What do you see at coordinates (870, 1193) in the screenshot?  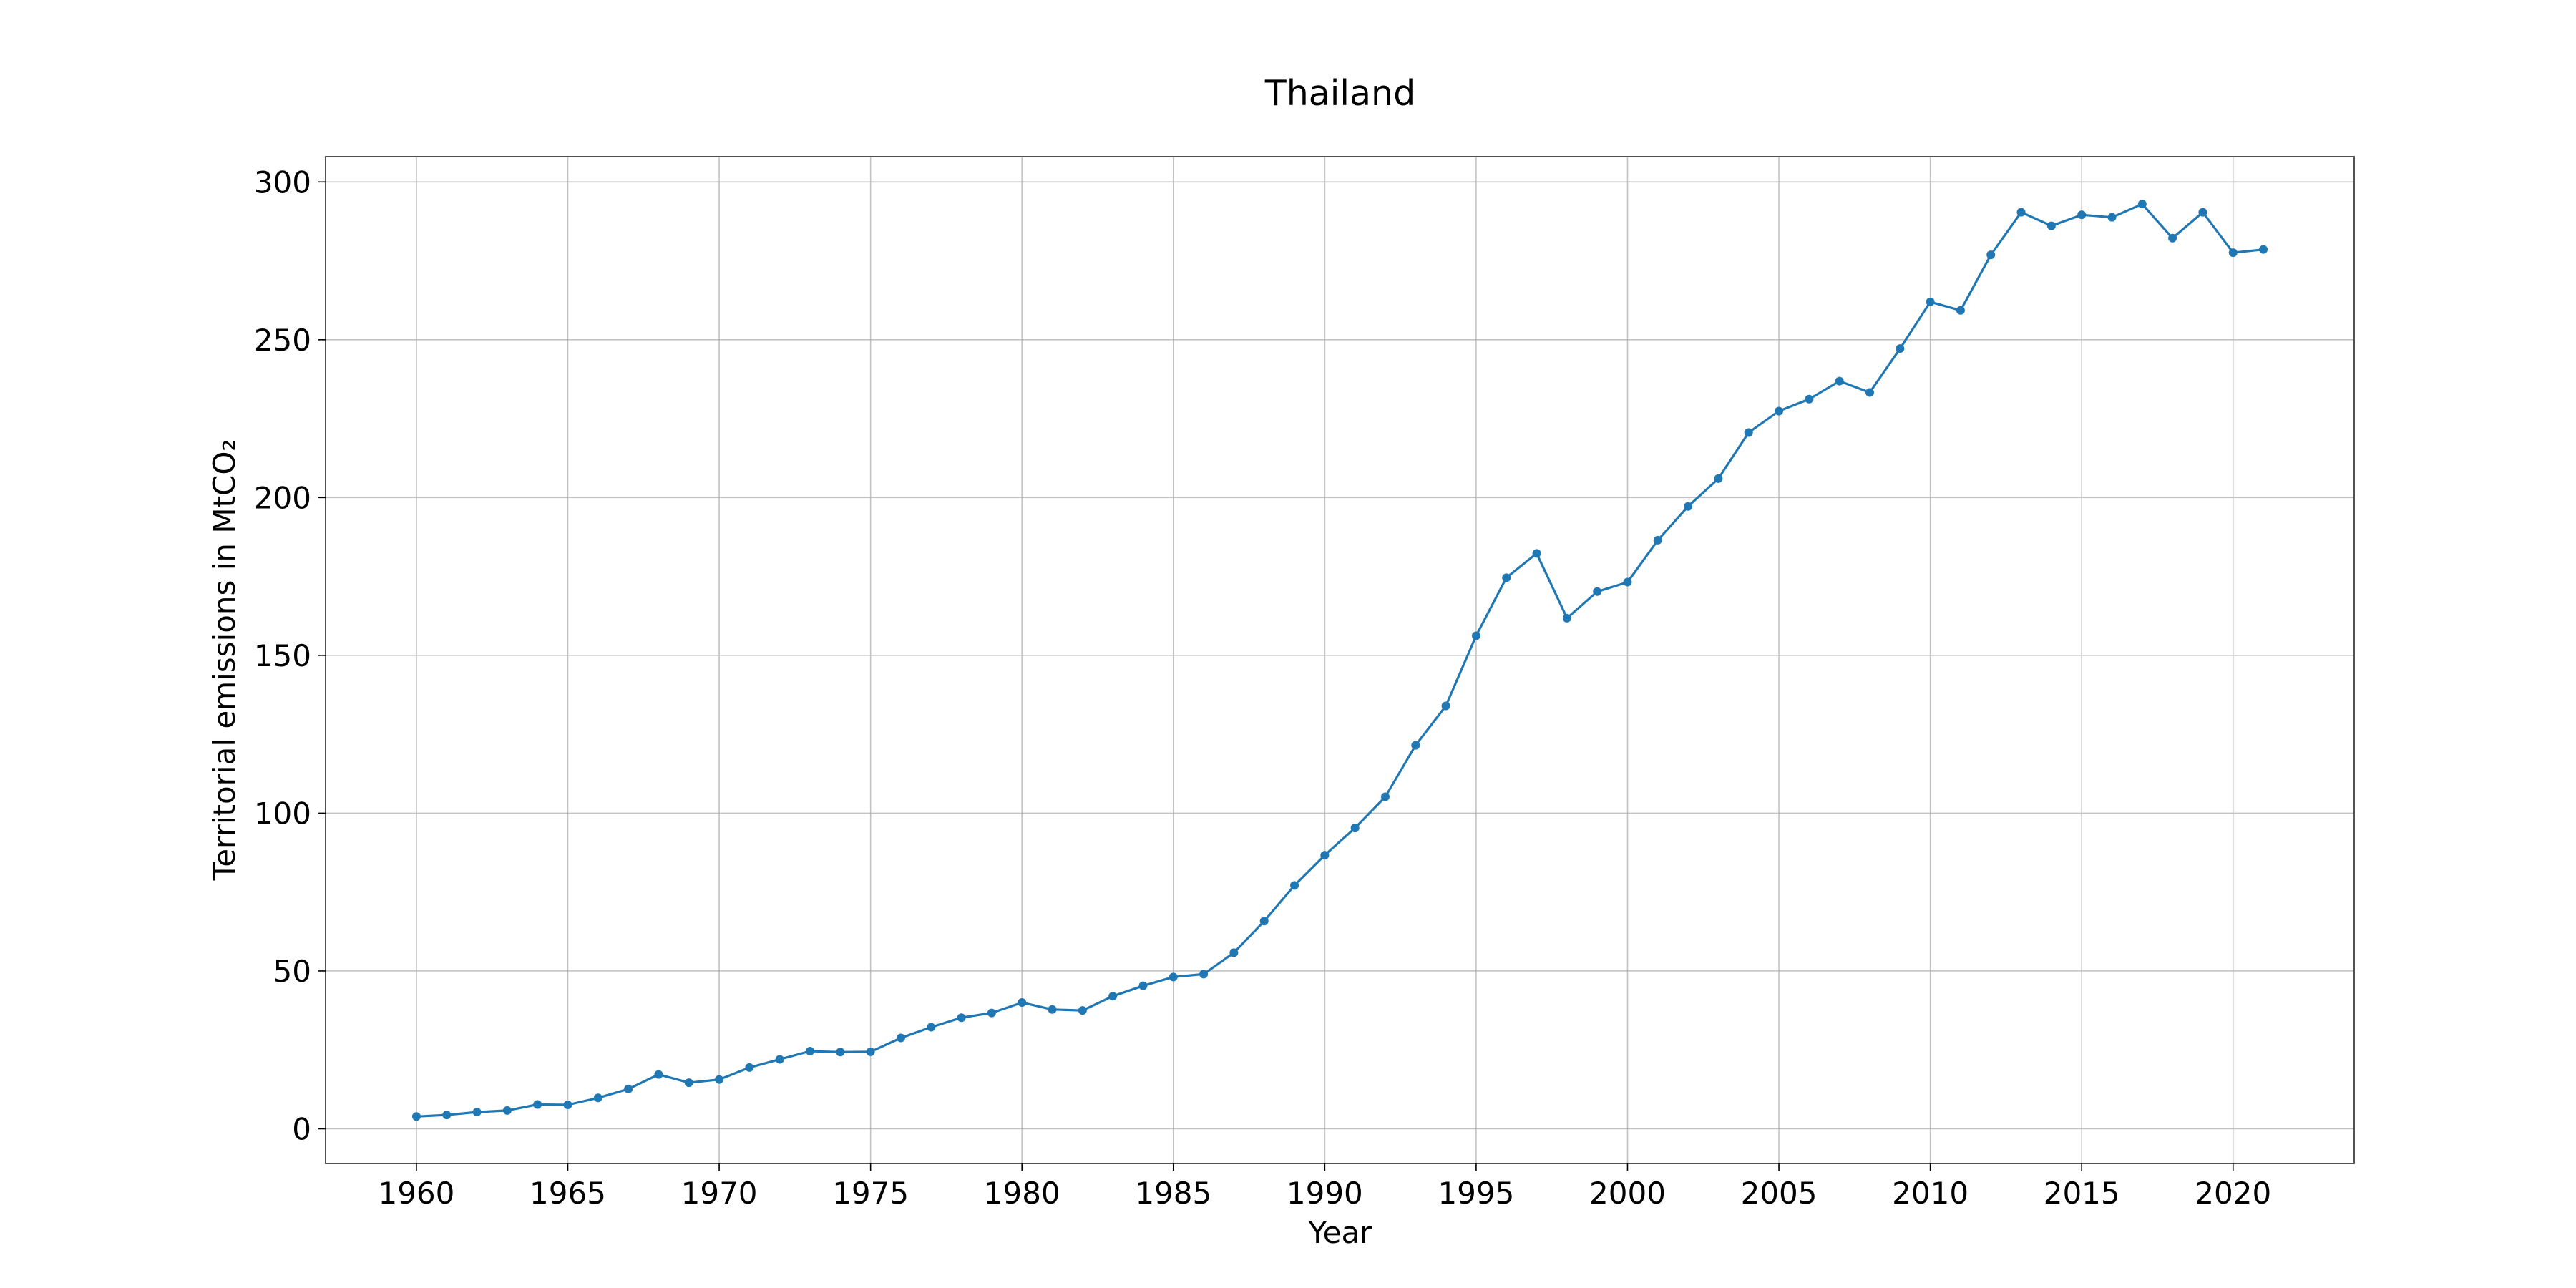 I see `x-tick-label: 1975` at bounding box center [870, 1193].